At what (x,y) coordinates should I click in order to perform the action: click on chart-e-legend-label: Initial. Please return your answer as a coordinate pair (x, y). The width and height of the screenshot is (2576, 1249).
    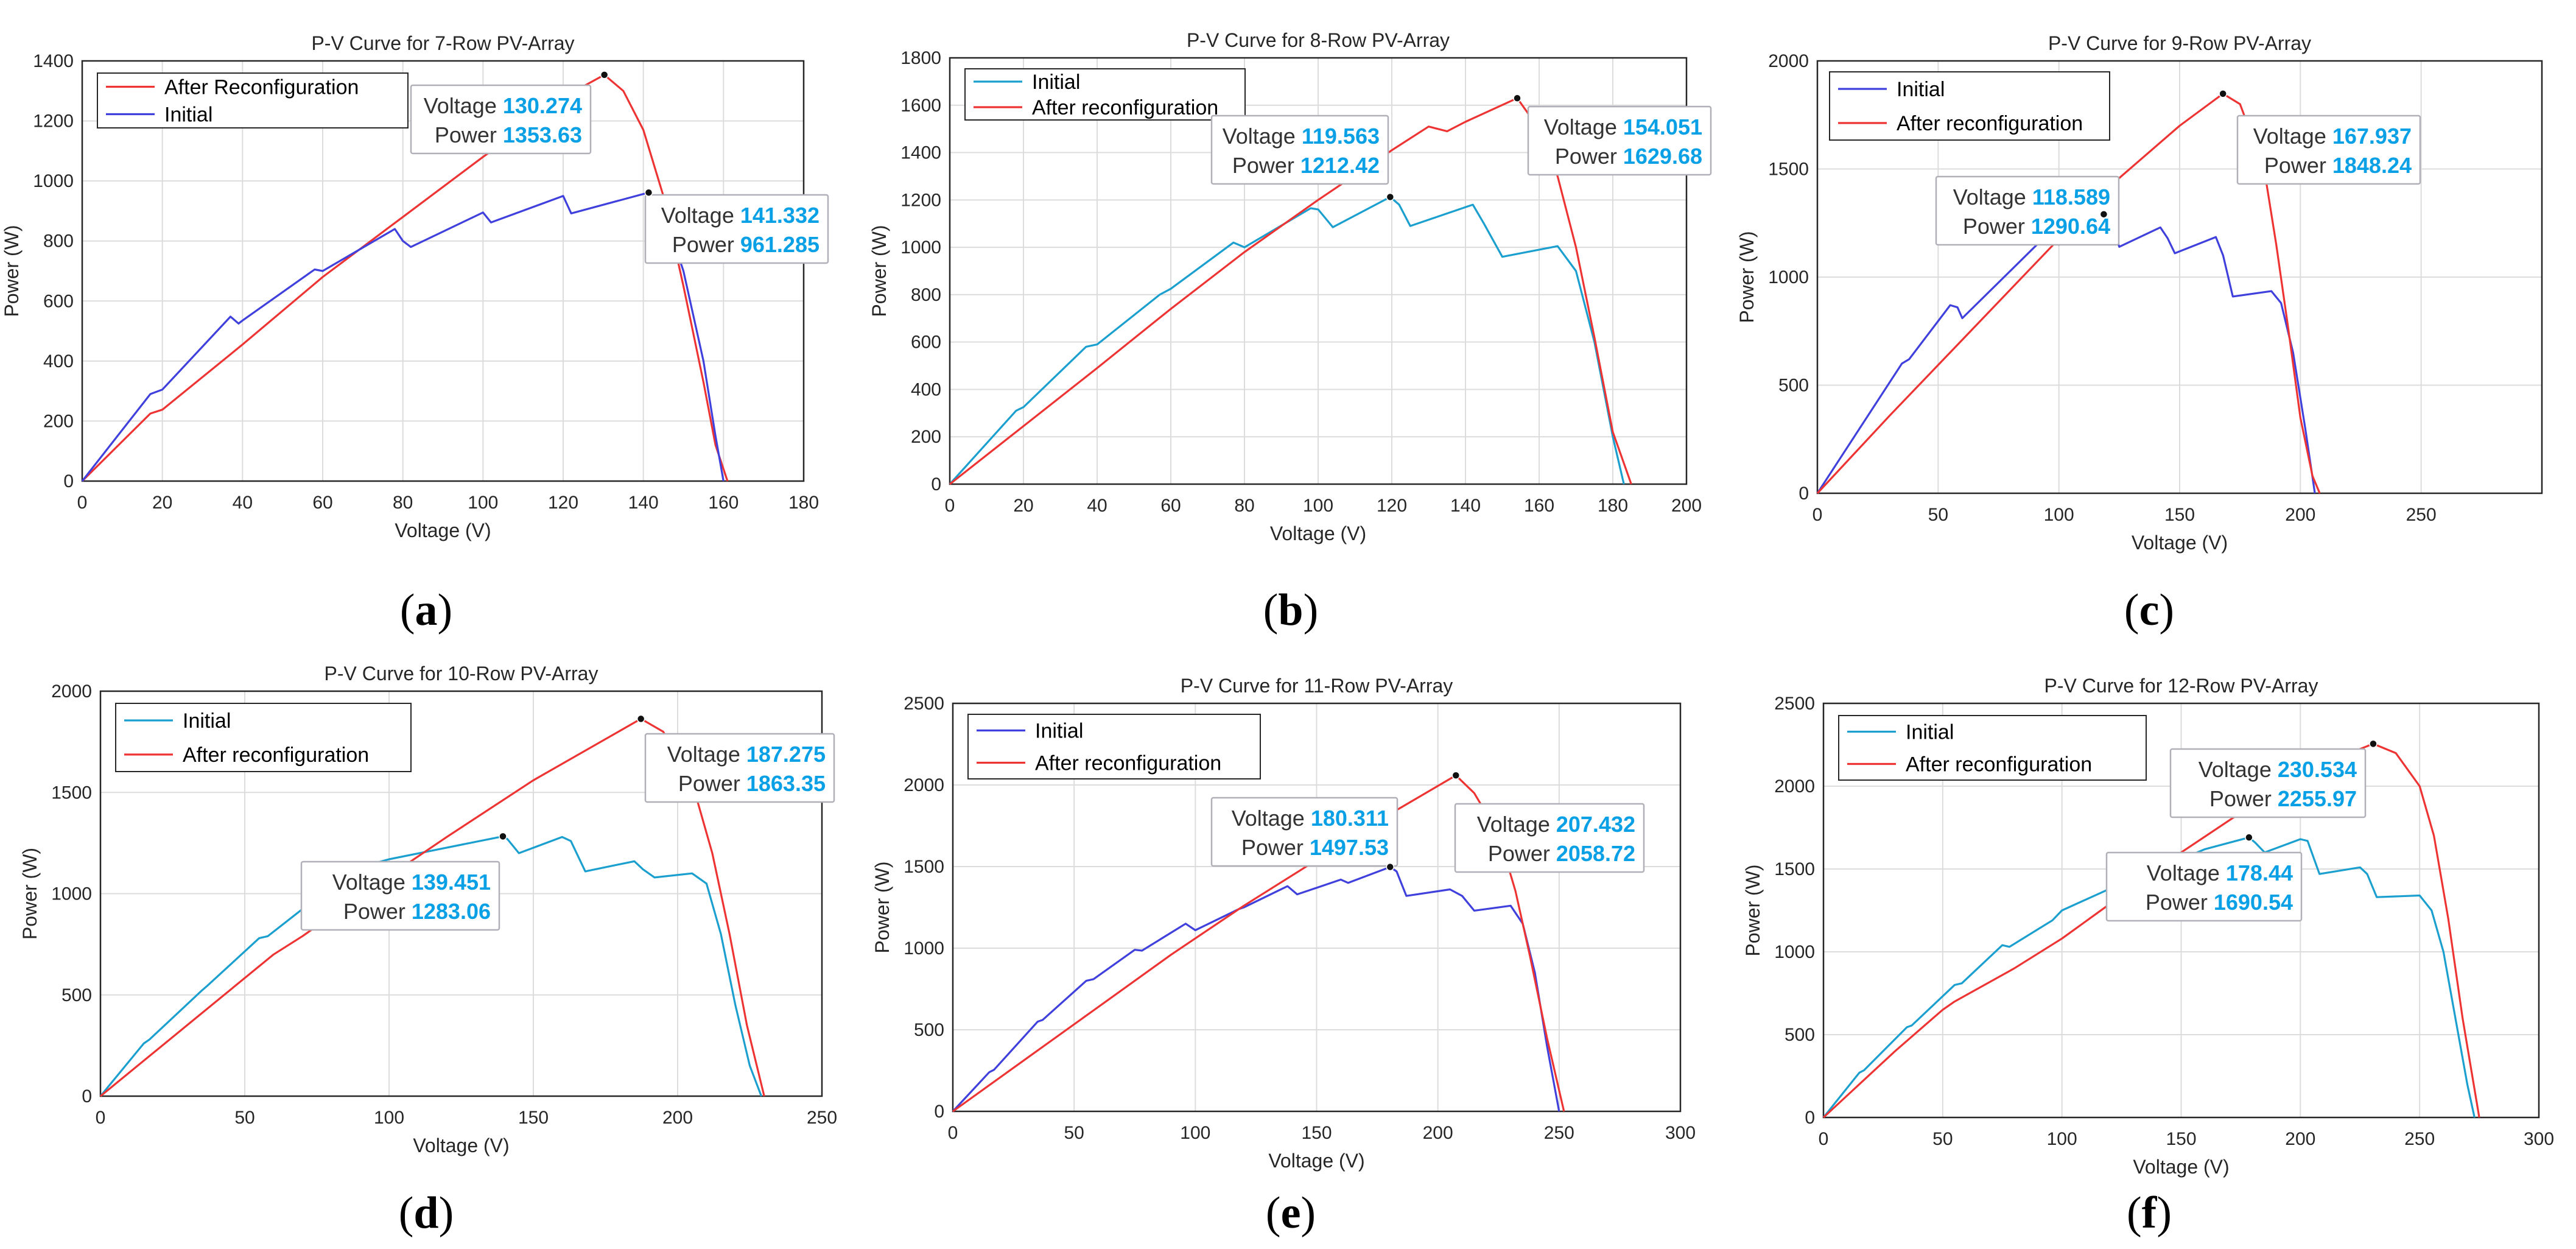
    Looking at the image, I should click on (1059, 731).